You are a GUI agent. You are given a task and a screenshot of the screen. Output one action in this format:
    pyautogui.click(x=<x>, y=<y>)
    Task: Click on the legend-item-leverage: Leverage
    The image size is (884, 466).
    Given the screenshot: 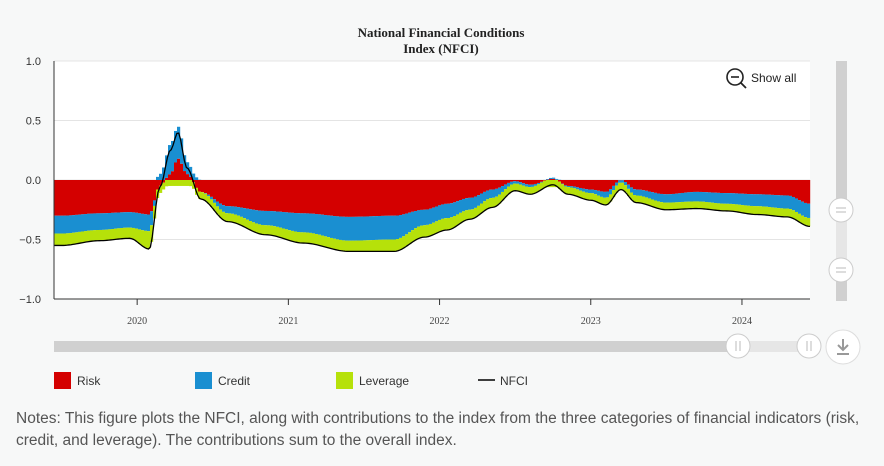 What is the action you would take?
    pyautogui.click(x=372, y=380)
    